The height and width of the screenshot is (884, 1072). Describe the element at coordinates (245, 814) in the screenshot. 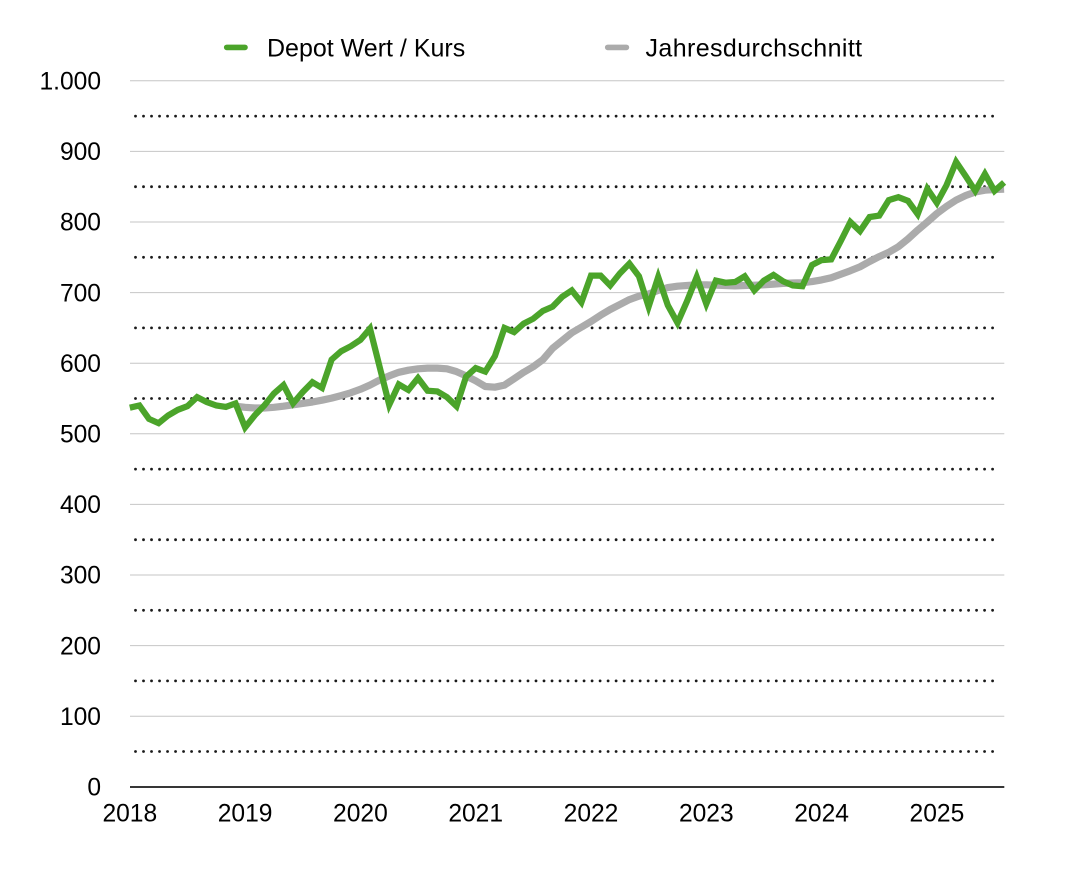

I see `svg-text: 2019` at that location.